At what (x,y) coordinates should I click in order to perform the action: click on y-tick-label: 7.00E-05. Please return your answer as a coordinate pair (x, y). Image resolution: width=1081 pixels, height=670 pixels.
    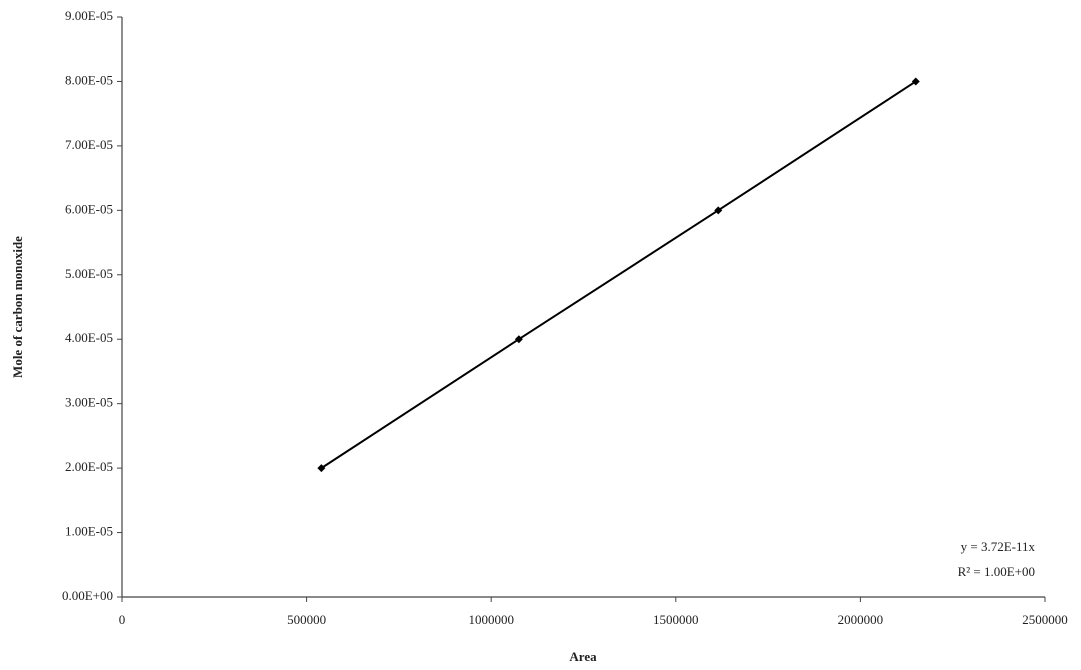
    Looking at the image, I should click on (89, 144).